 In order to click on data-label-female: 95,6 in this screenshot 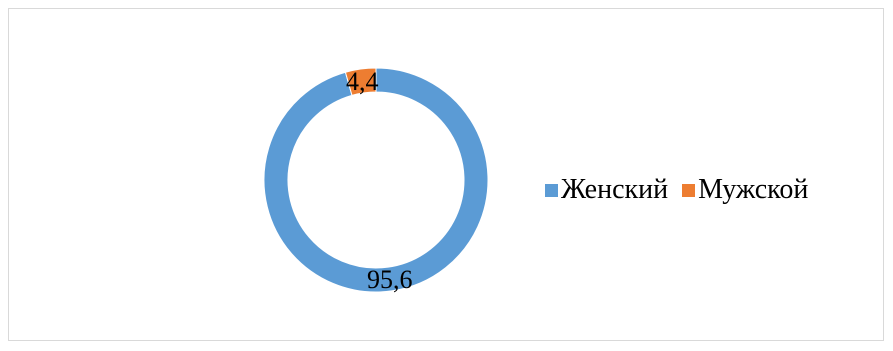, I will do `click(390, 279)`.